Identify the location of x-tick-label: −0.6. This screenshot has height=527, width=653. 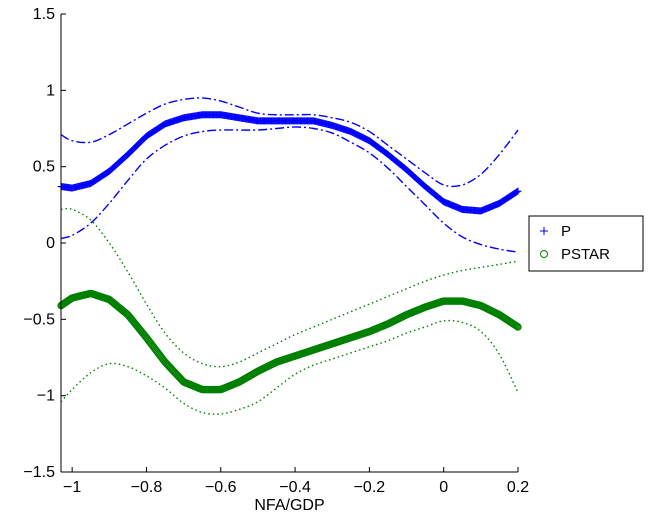
(221, 487).